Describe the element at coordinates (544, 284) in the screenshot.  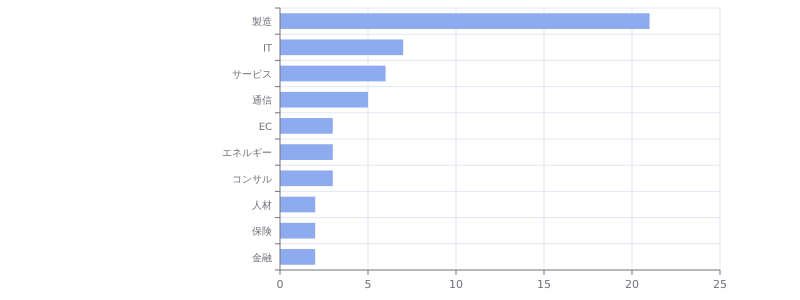
I see `x-tick-label: 15` at that location.